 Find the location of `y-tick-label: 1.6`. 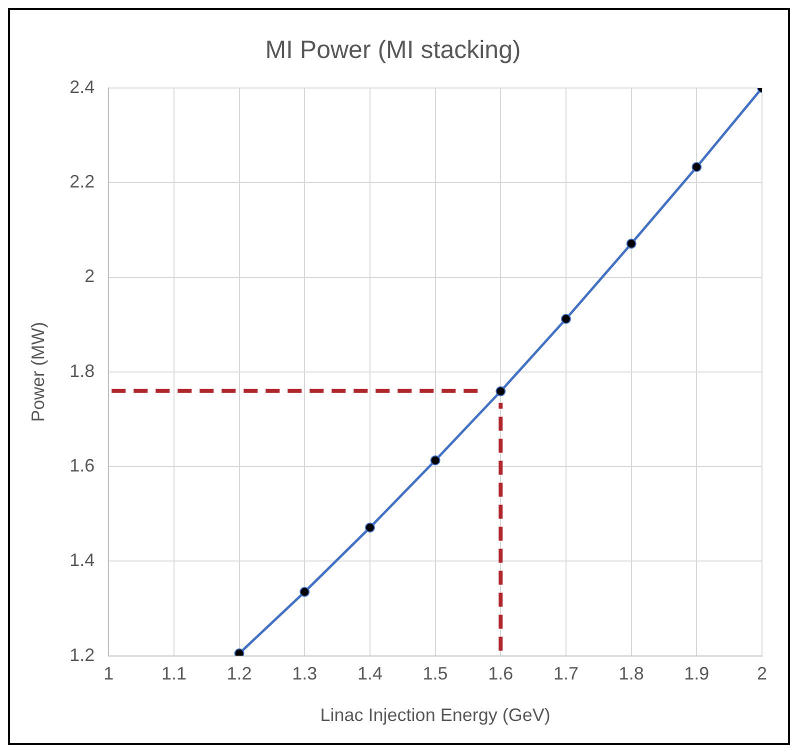

y-tick-label: 1.6 is located at coordinates (82, 466).